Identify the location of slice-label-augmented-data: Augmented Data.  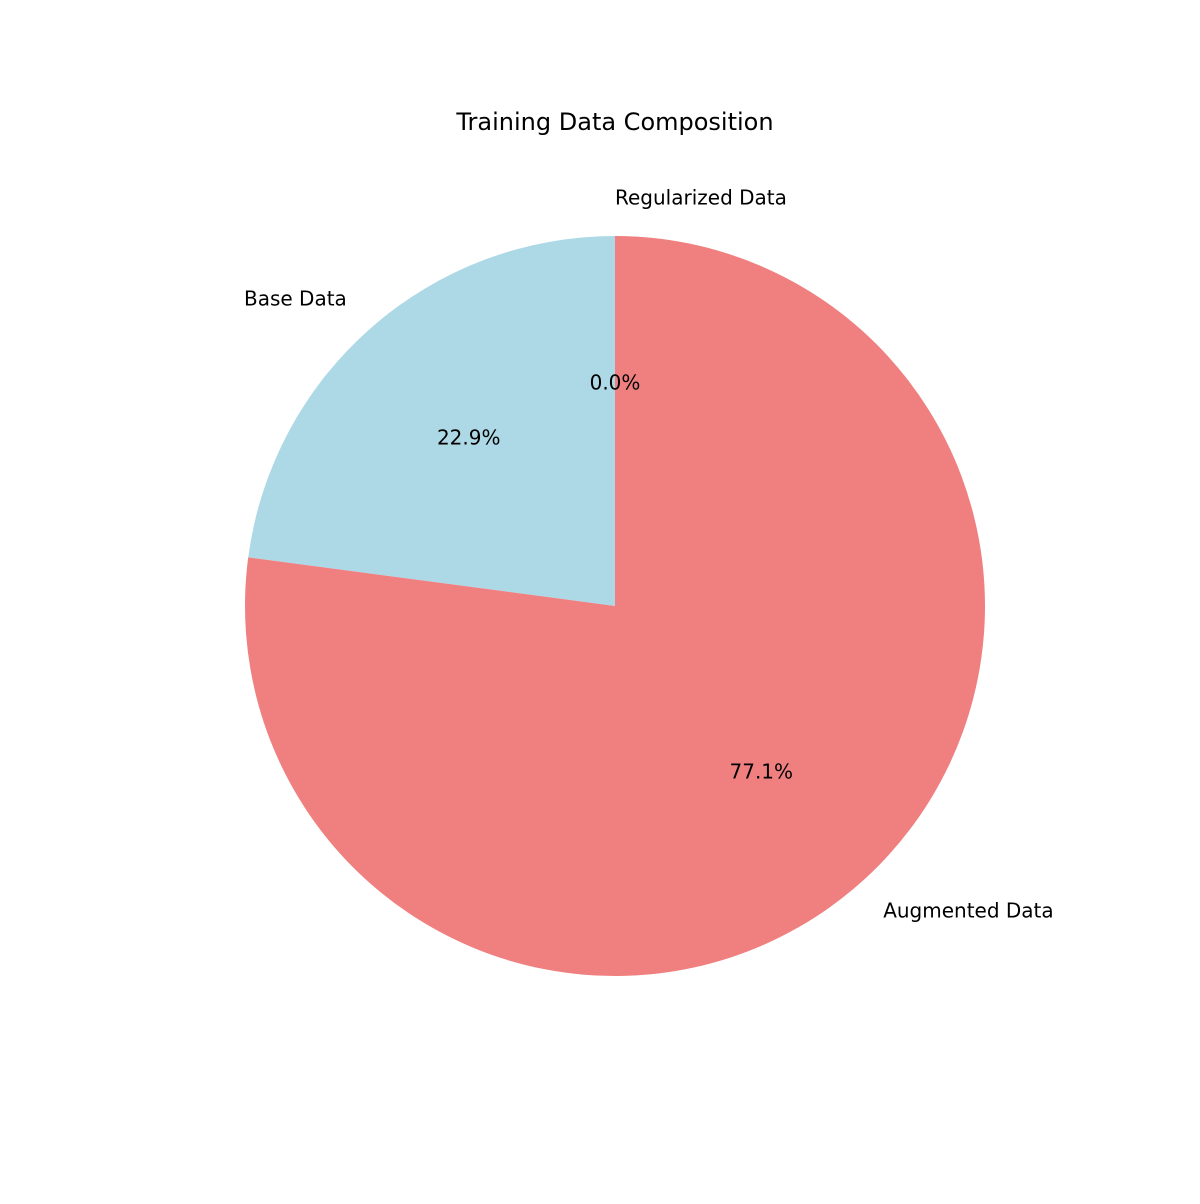
(968, 911).